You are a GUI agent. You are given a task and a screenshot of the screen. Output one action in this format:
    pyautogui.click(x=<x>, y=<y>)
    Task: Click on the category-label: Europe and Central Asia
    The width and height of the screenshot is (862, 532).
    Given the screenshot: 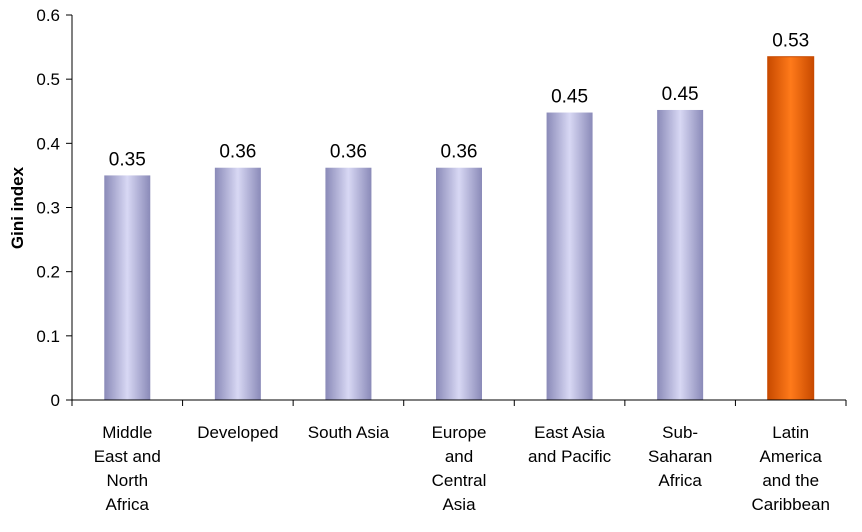 What is the action you would take?
    pyautogui.click(x=459, y=468)
    